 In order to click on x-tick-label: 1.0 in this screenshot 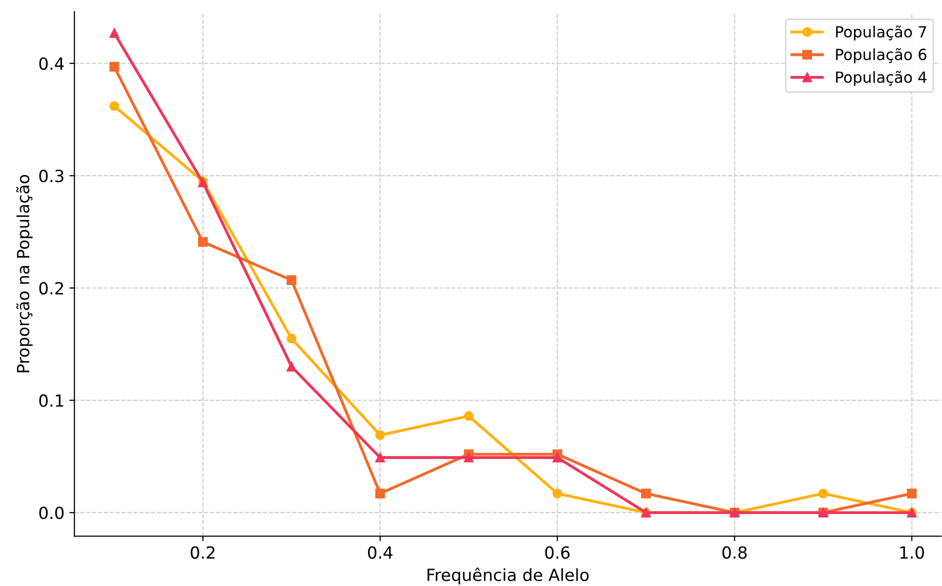, I will do `click(912, 552)`.